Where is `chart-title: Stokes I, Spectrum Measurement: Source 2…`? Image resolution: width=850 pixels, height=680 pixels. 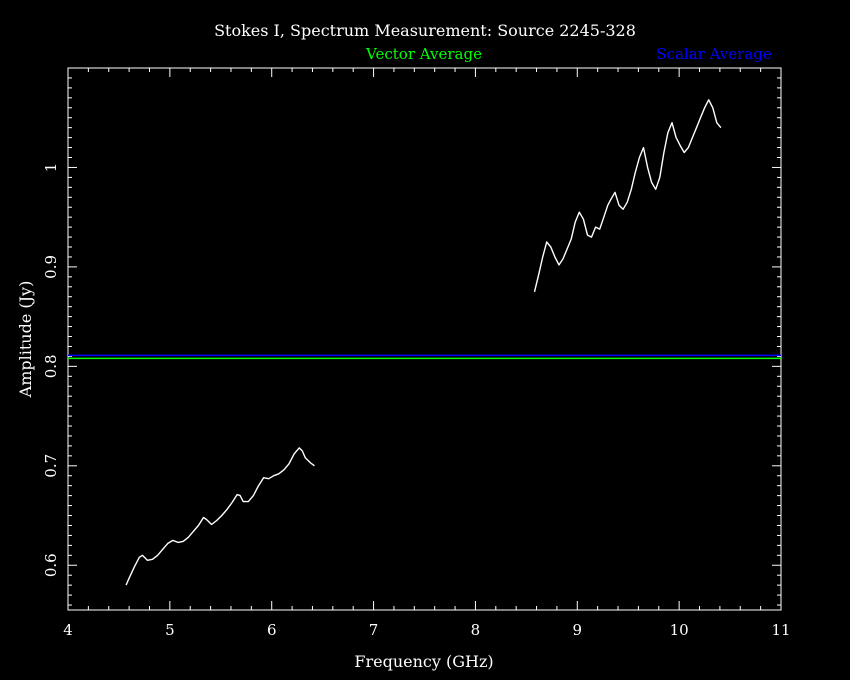
chart-title: Stokes I, Spectrum Measurement: Source 2… is located at coordinates (425, 30).